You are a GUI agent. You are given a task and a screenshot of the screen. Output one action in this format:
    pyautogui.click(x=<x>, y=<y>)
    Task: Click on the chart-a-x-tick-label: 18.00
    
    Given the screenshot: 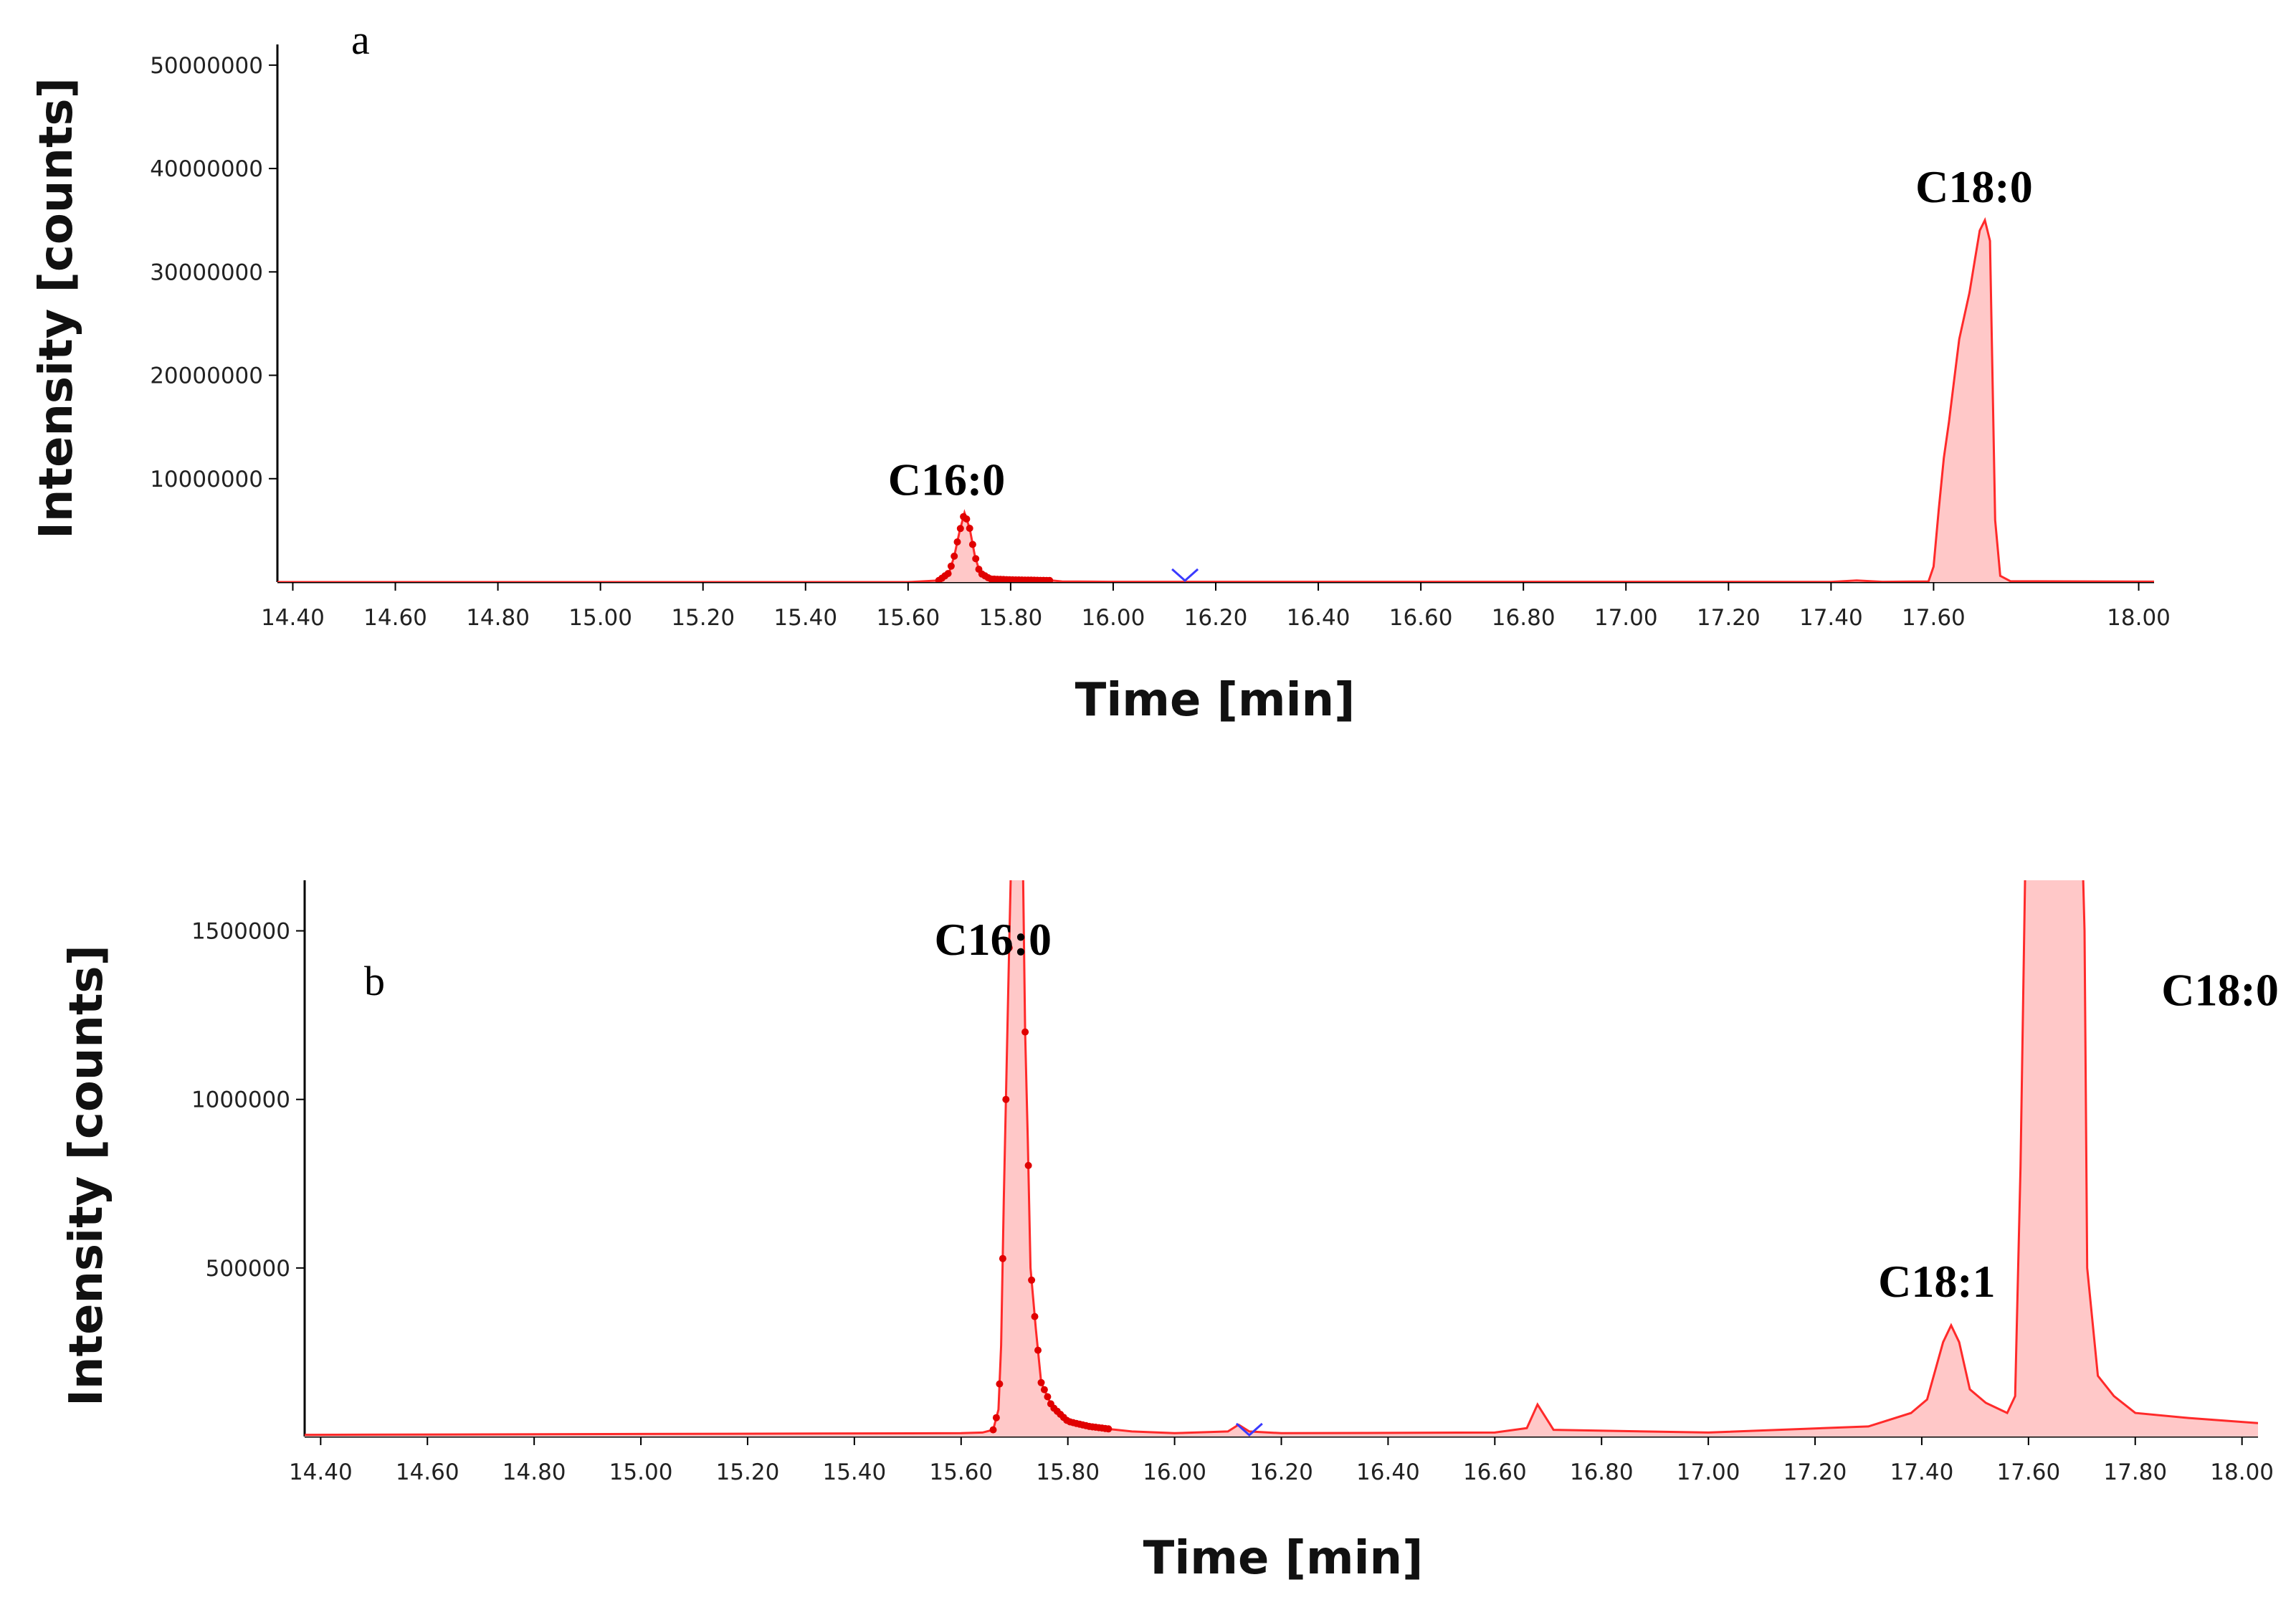 What is the action you would take?
    pyautogui.click(x=2139, y=618)
    